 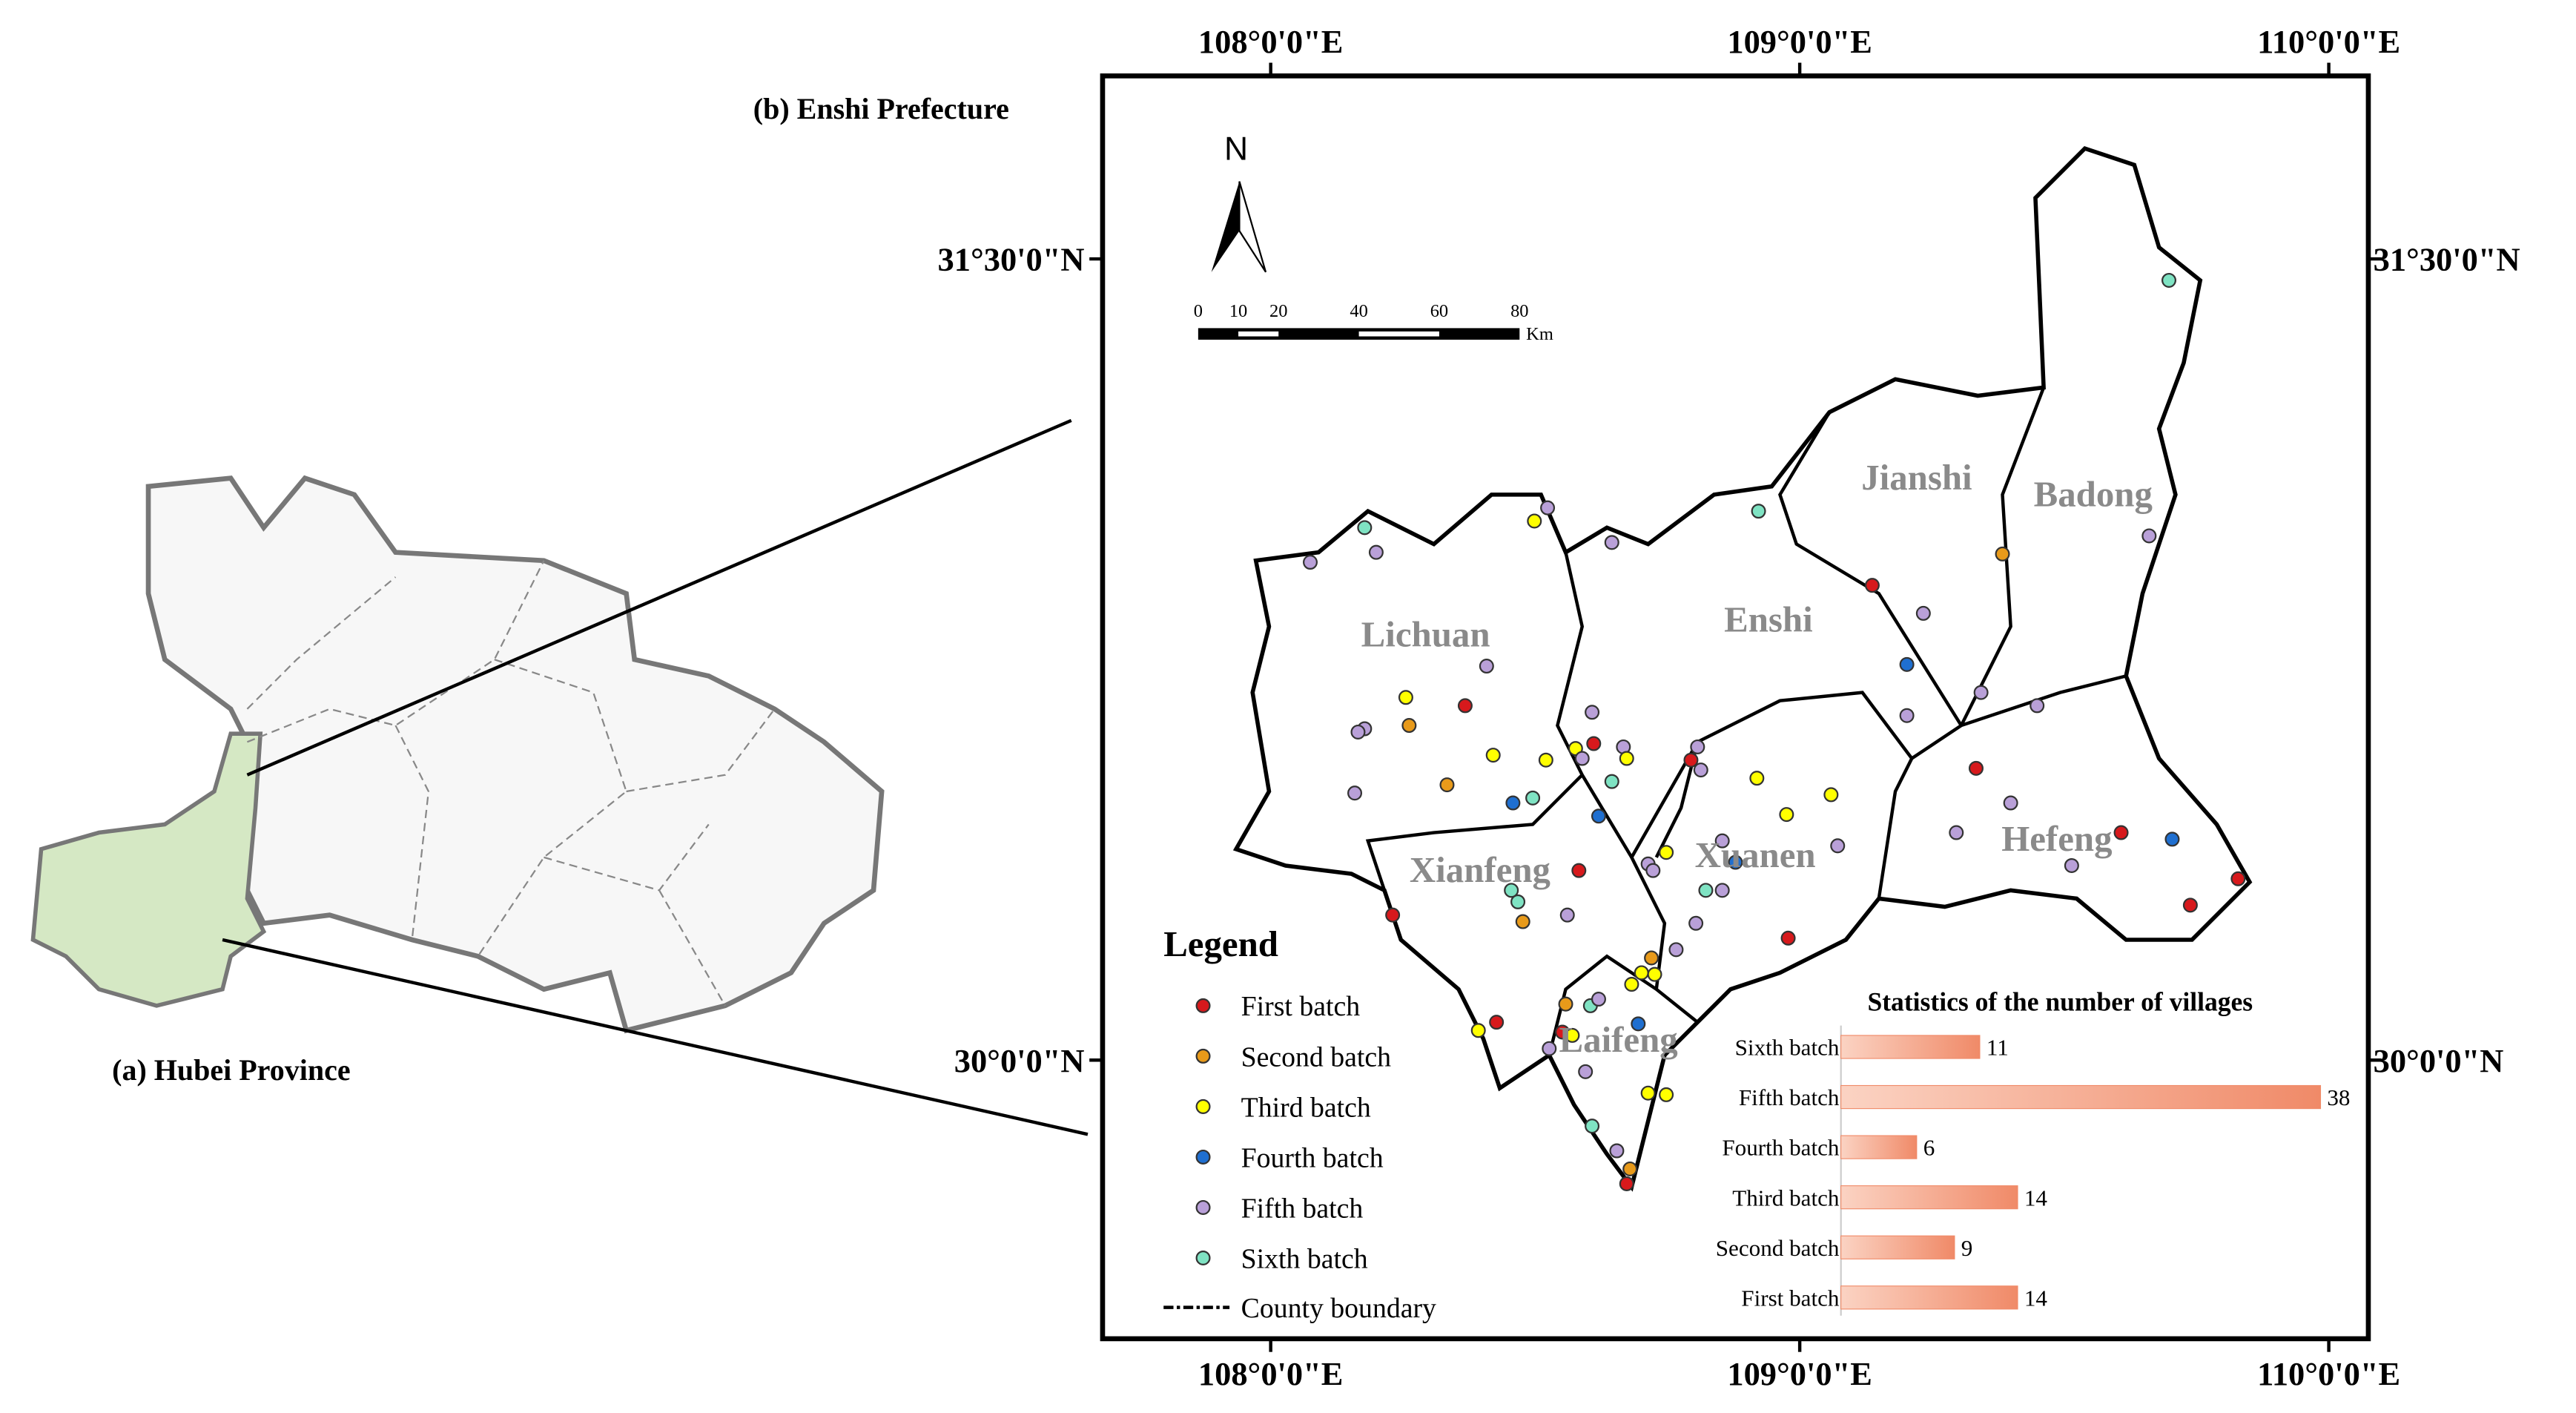 What do you see at coordinates (1278, 311) in the screenshot?
I see `scale-label: 20` at bounding box center [1278, 311].